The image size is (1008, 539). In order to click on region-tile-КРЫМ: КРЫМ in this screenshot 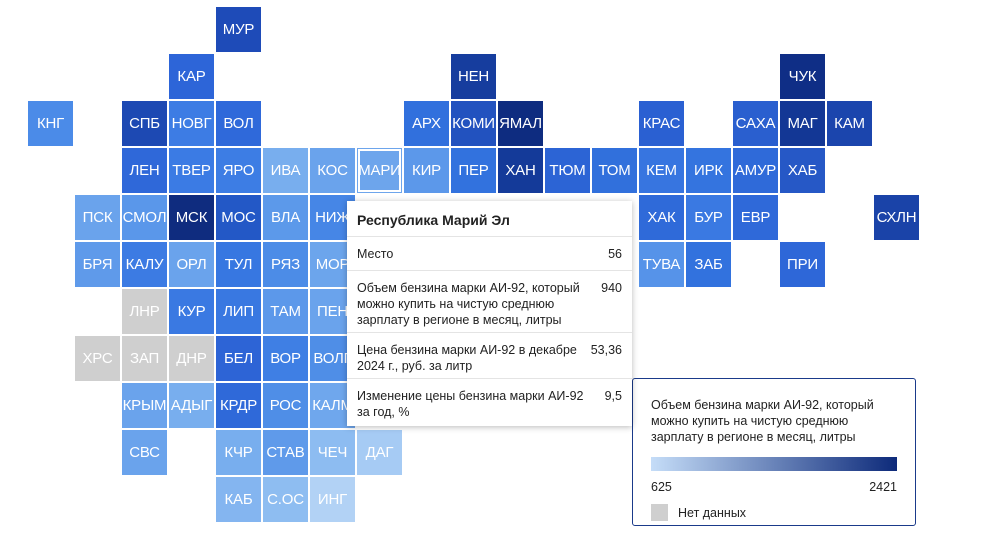, I will do `click(144, 405)`.